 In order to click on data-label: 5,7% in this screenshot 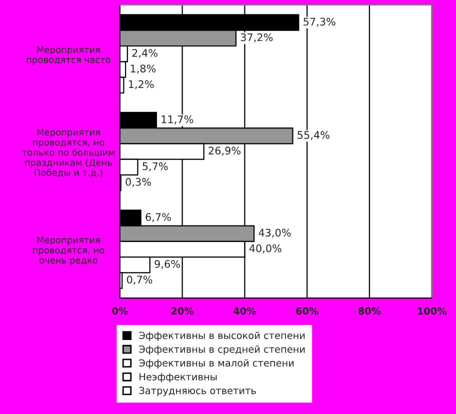, I will do `click(155, 167)`.